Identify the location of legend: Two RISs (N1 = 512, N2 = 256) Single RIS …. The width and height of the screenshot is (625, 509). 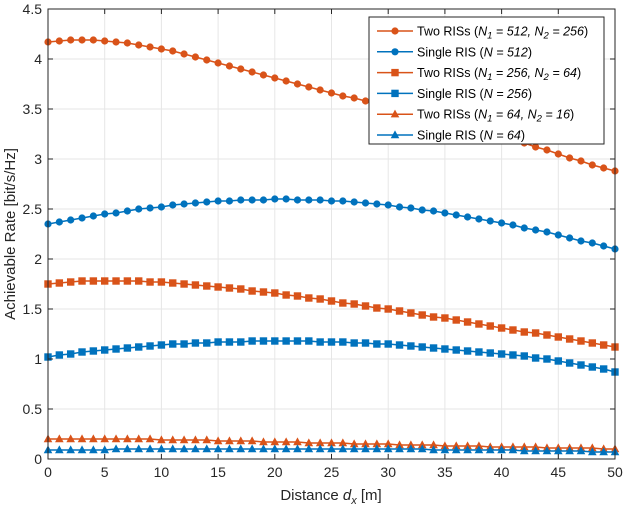
(486, 80).